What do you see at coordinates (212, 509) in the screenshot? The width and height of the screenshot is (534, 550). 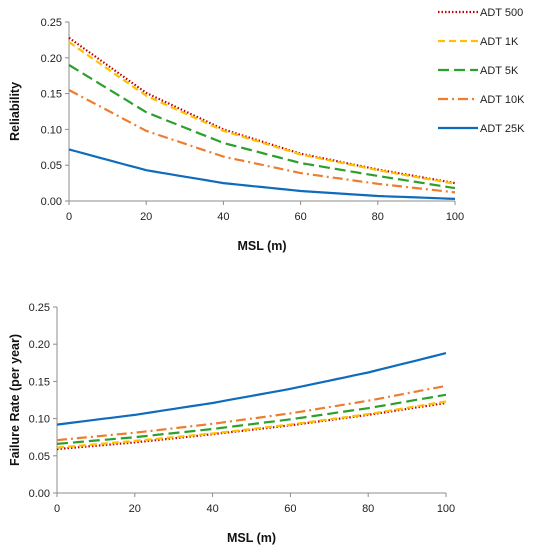 I see `bottom-x-tick-label: 40` at bounding box center [212, 509].